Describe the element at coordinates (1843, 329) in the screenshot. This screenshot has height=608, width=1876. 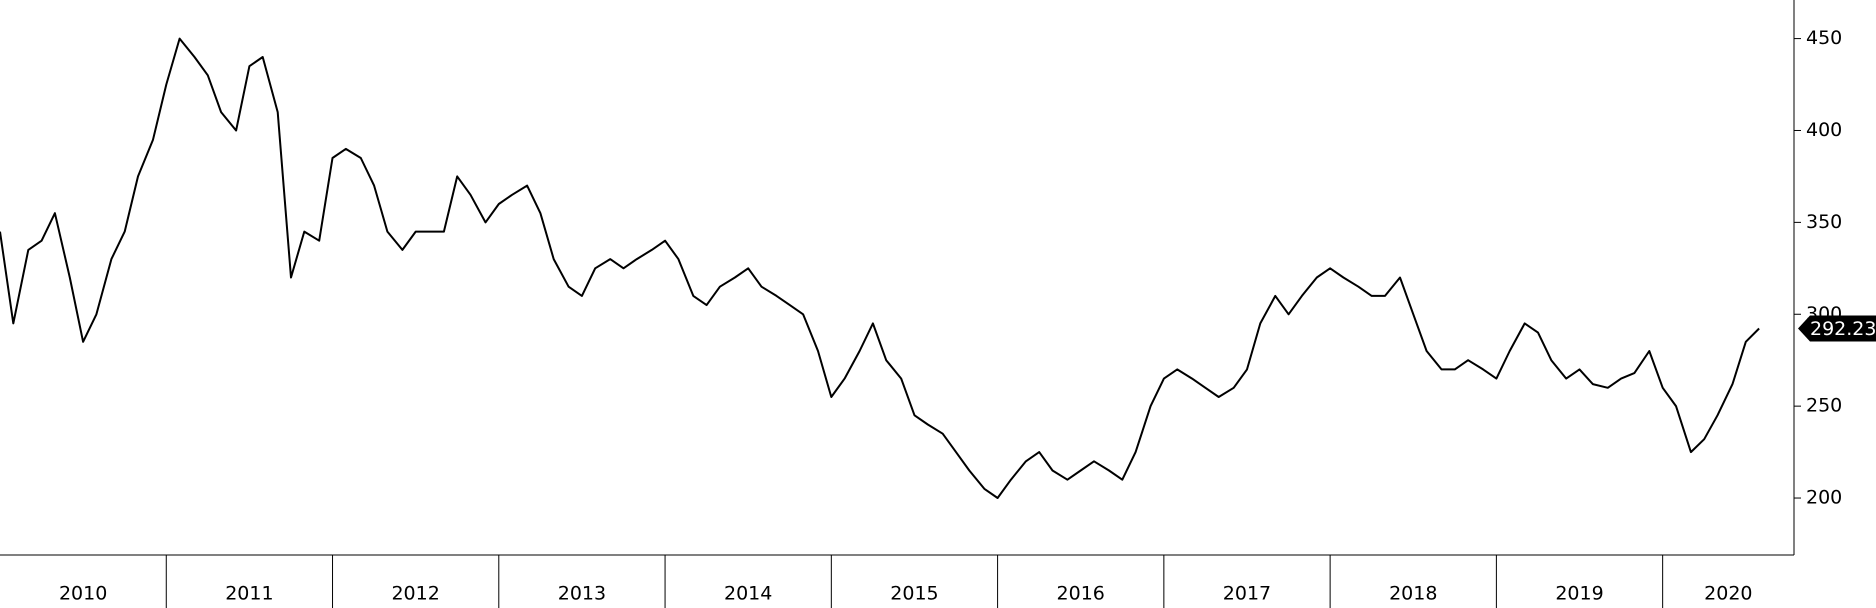
I see `last-value-label: 292.23` at that location.